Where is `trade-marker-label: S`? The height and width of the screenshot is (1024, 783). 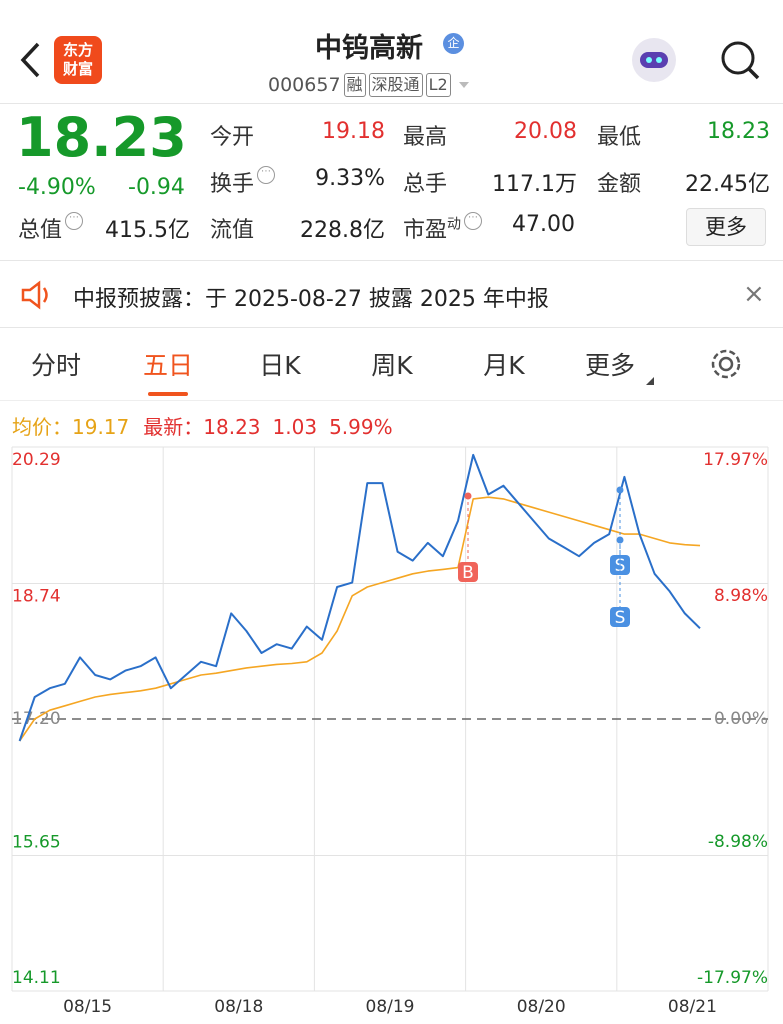
trade-marker-label: S is located at coordinates (620, 618).